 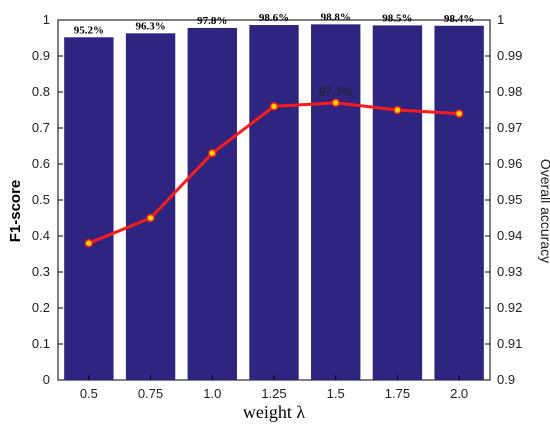 What do you see at coordinates (41, 199) in the screenshot?
I see `left-tick-label: 0.5` at bounding box center [41, 199].